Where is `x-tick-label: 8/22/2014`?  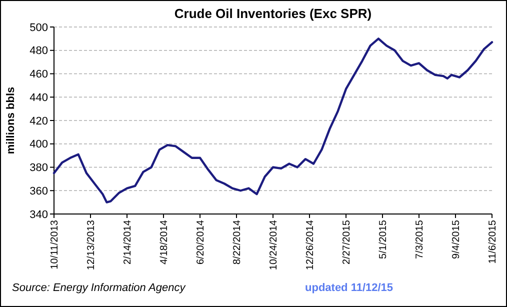 x-tick-label: 8/22/2014 is located at coordinates (237, 242).